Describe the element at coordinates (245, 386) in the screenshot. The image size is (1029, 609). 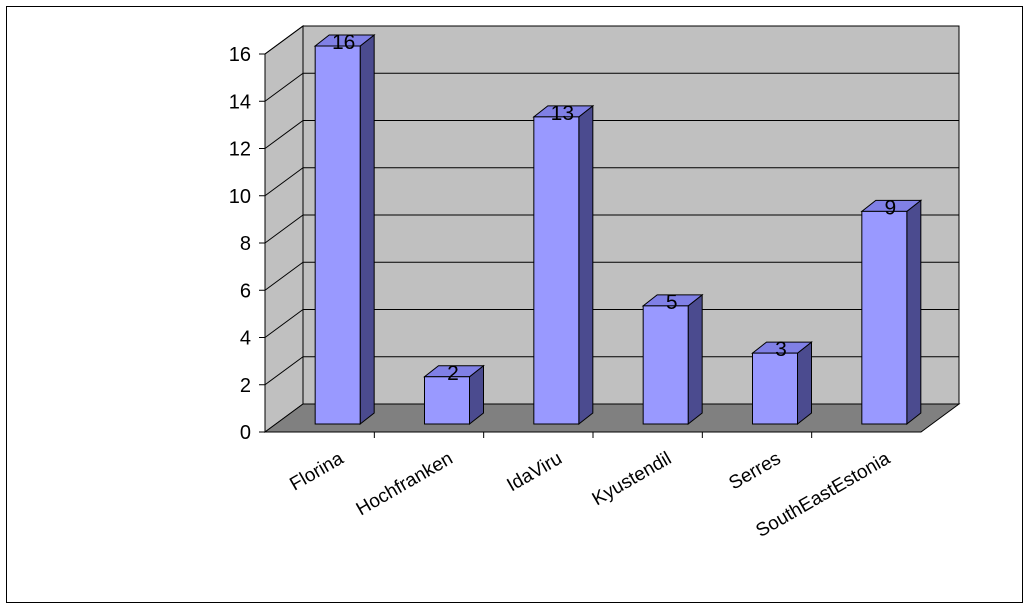
I see `y-tick-label: 2` at that location.